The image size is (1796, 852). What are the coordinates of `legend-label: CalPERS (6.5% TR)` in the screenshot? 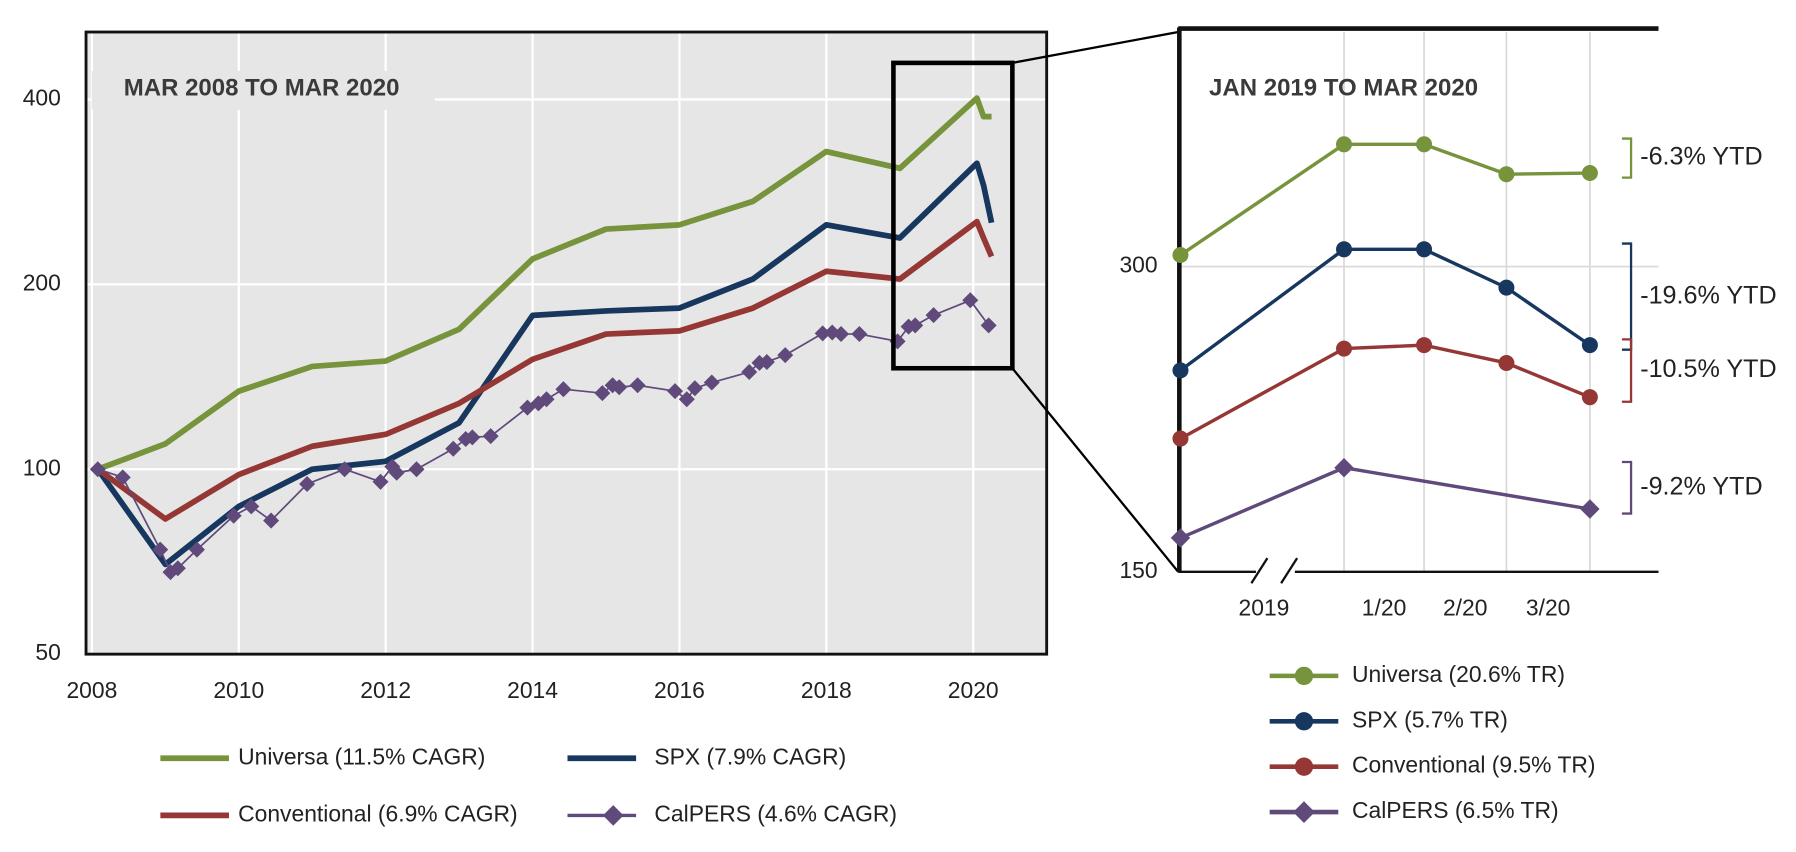 It's located at (1455, 810).